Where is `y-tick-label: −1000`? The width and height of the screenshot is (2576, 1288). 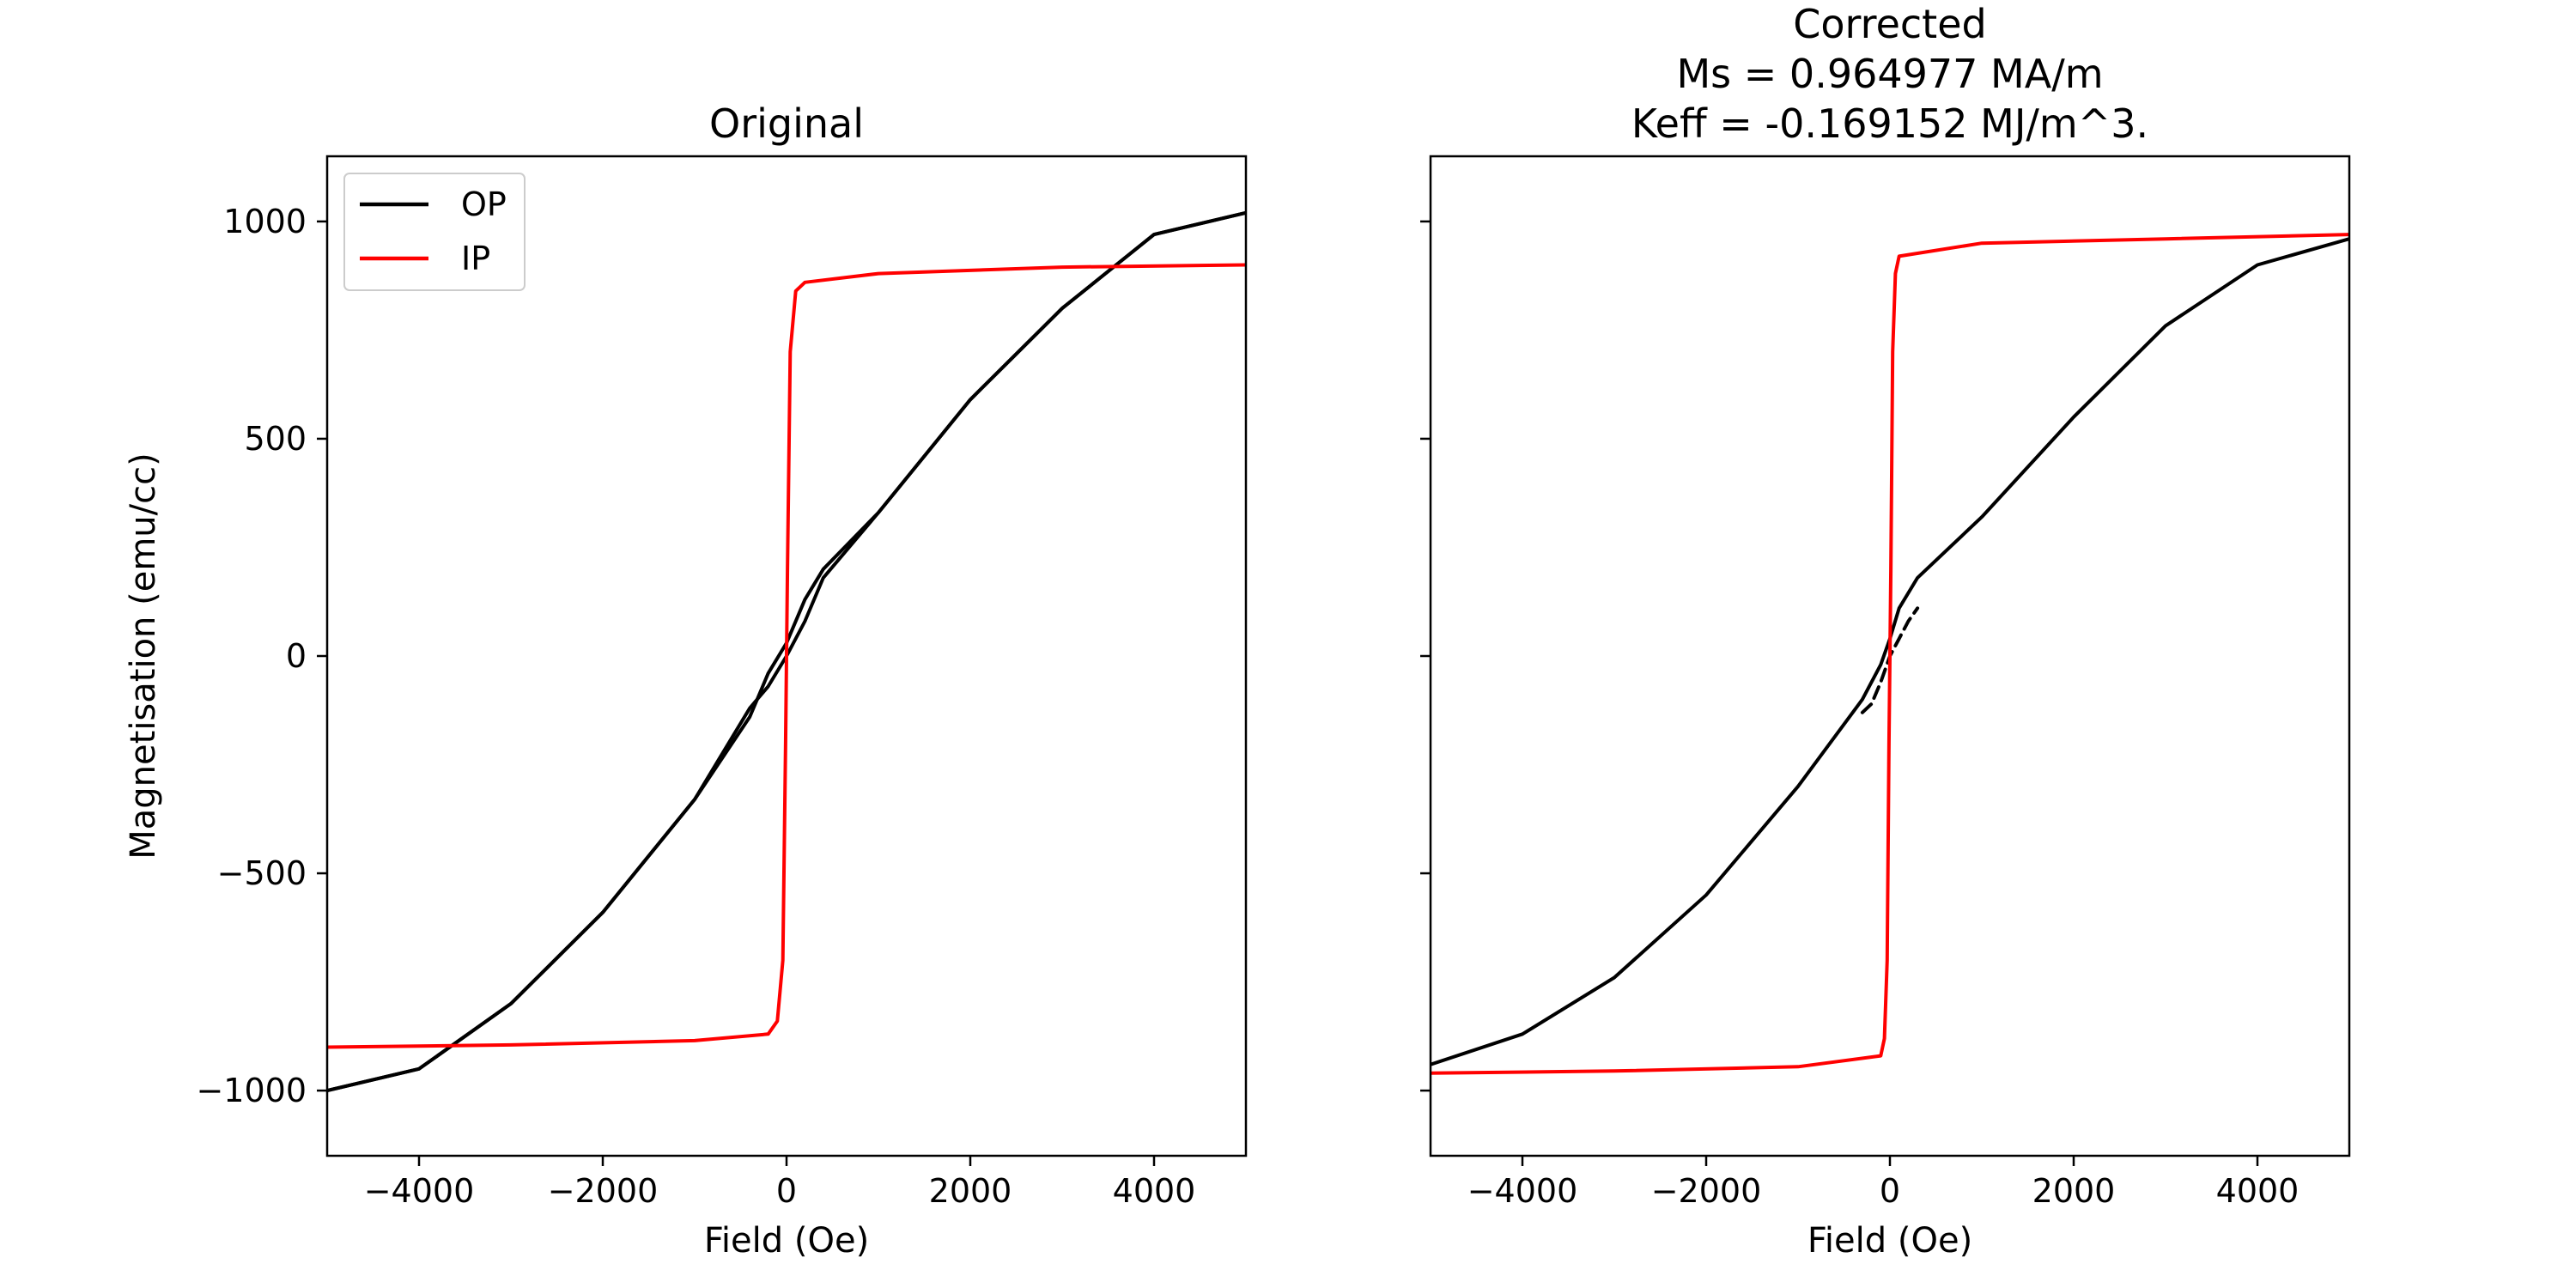
y-tick-label: −1000 is located at coordinates (251, 1090).